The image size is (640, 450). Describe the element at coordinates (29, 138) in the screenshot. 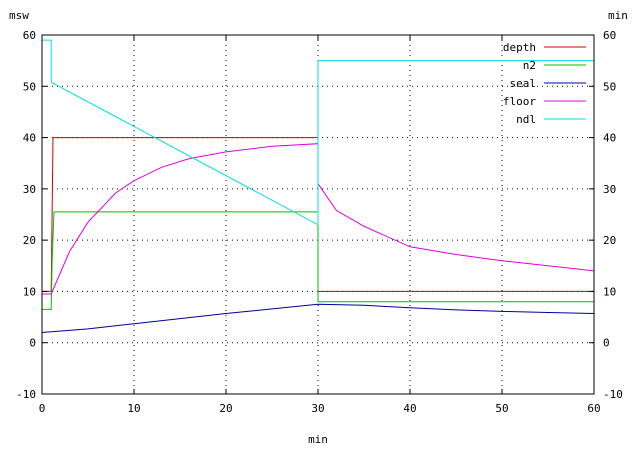

I see `y-tick-label-left: 40` at that location.